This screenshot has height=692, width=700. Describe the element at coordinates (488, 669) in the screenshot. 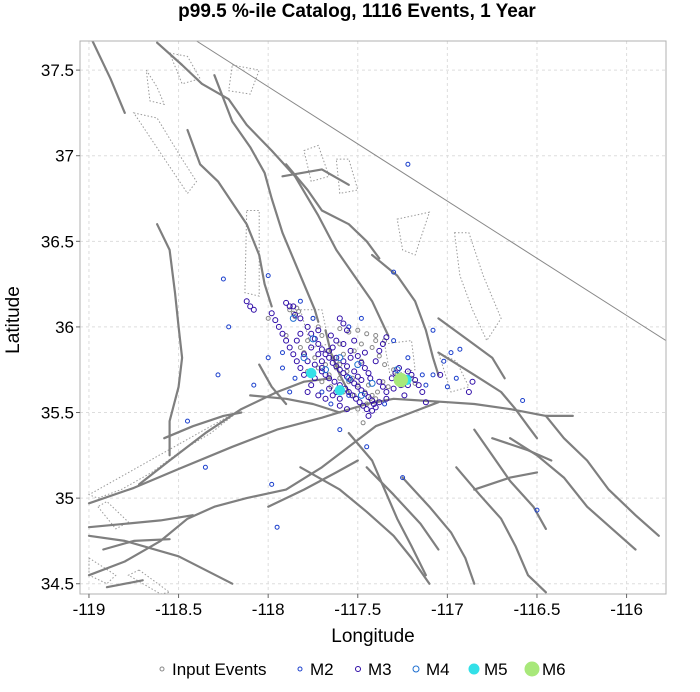

I see `legend-item: M5` at that location.